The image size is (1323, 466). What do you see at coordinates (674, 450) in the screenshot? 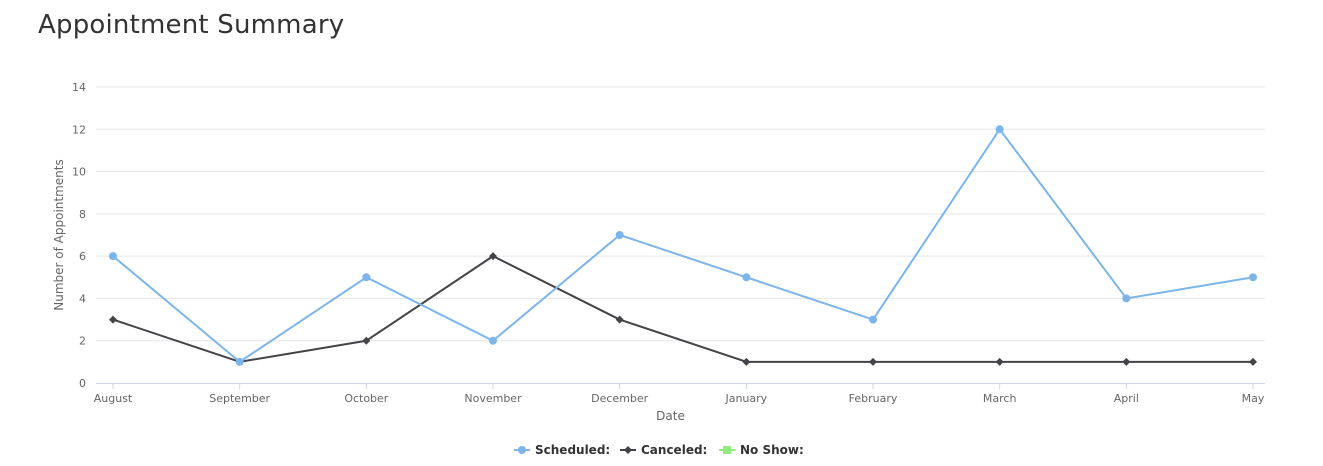
I see `legend-label: Canceled:` at bounding box center [674, 450].